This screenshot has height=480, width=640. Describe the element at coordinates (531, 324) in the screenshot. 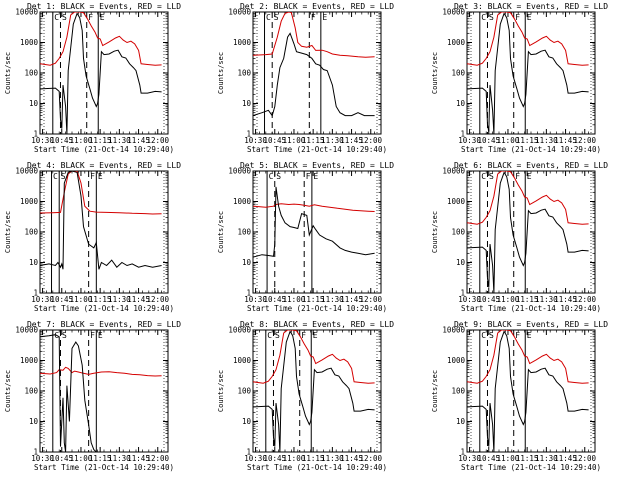

I see `panel-title: Det 9: BLACK = Events, RED = LLD` at that location.